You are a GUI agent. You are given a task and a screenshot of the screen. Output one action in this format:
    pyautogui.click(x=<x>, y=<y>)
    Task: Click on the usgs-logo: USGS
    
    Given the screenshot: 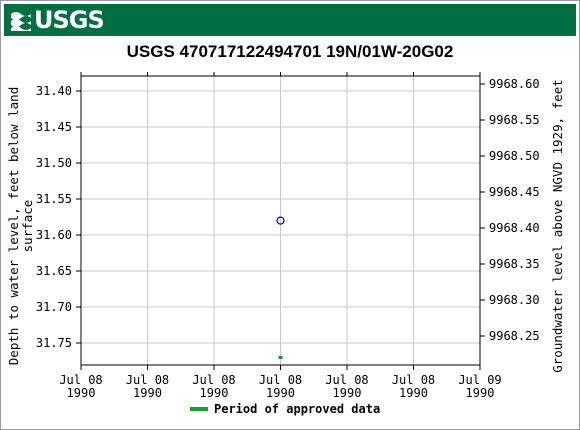 What is the action you would take?
    pyautogui.click(x=57, y=20)
    